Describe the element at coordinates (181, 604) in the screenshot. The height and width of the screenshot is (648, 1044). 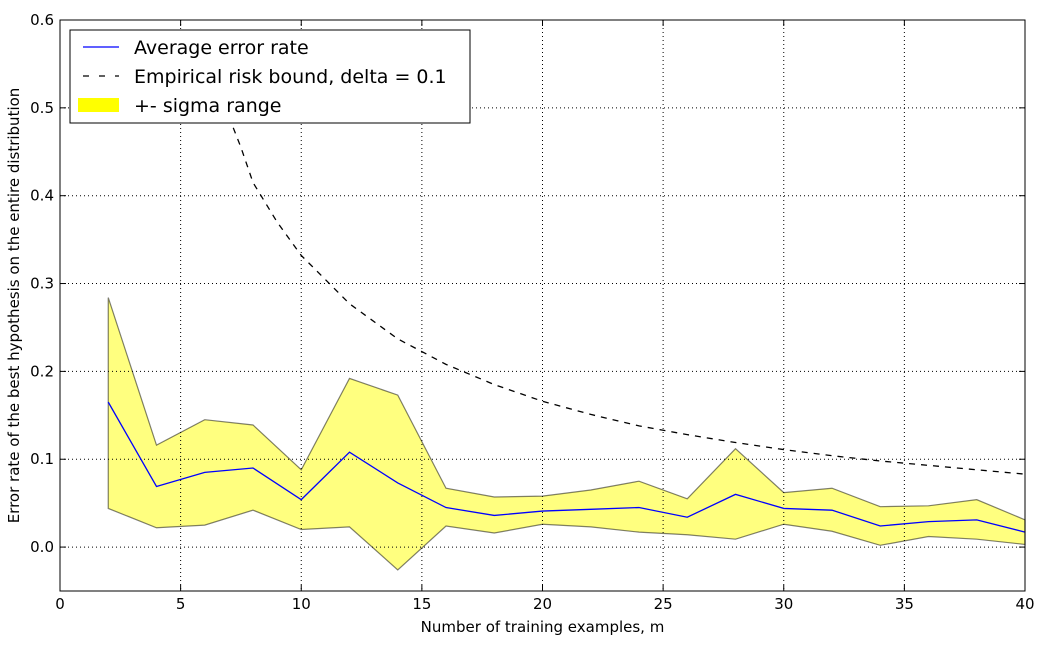
I see `x-tick-label: 5` at that location.